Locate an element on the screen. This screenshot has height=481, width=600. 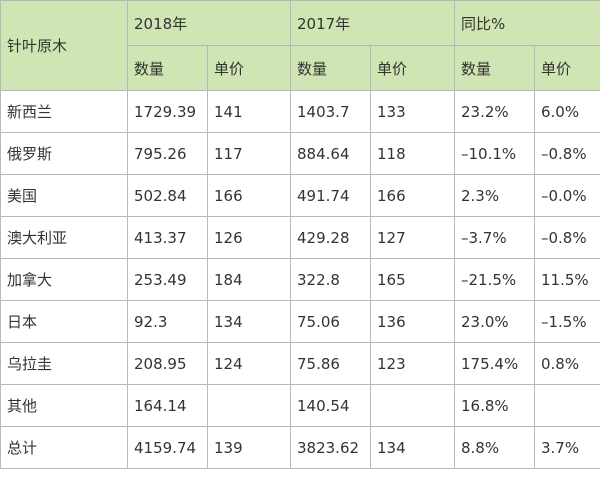
table-cell: 165 is located at coordinates (412, 279).